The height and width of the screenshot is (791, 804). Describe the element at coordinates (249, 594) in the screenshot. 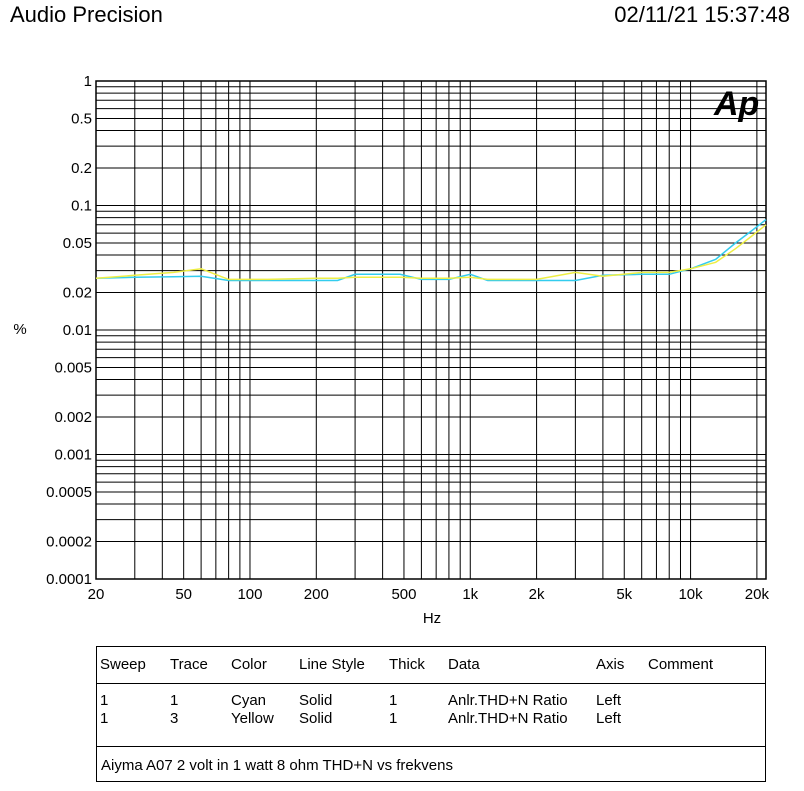

I see `x-tick-label: 100` at that location.